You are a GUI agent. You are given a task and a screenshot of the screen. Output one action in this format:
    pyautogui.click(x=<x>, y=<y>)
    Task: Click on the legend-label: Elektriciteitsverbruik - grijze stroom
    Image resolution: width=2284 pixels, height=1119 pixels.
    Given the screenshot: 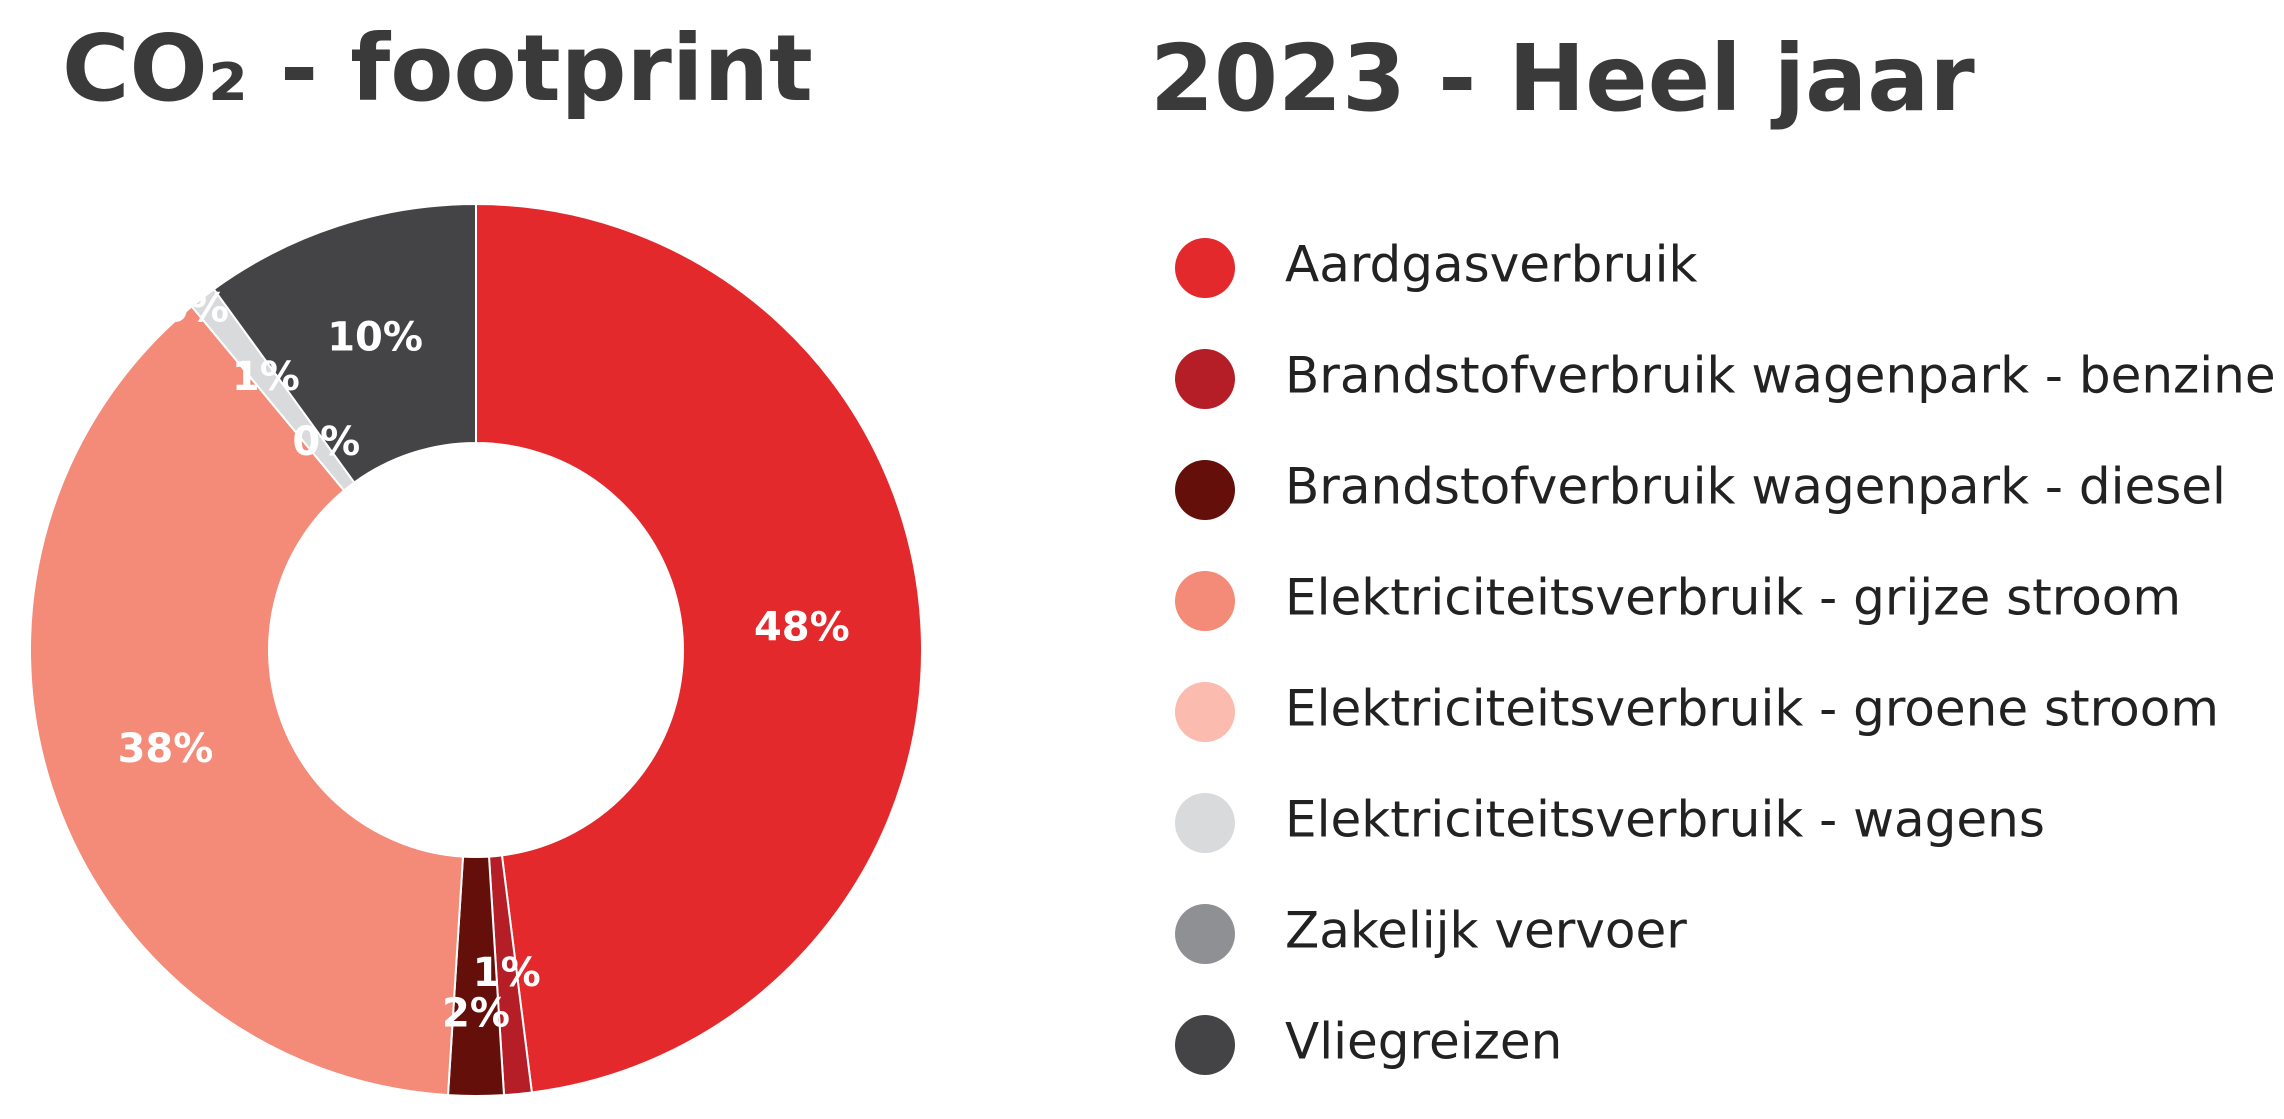 What is the action you would take?
    pyautogui.click(x=1733, y=598)
    